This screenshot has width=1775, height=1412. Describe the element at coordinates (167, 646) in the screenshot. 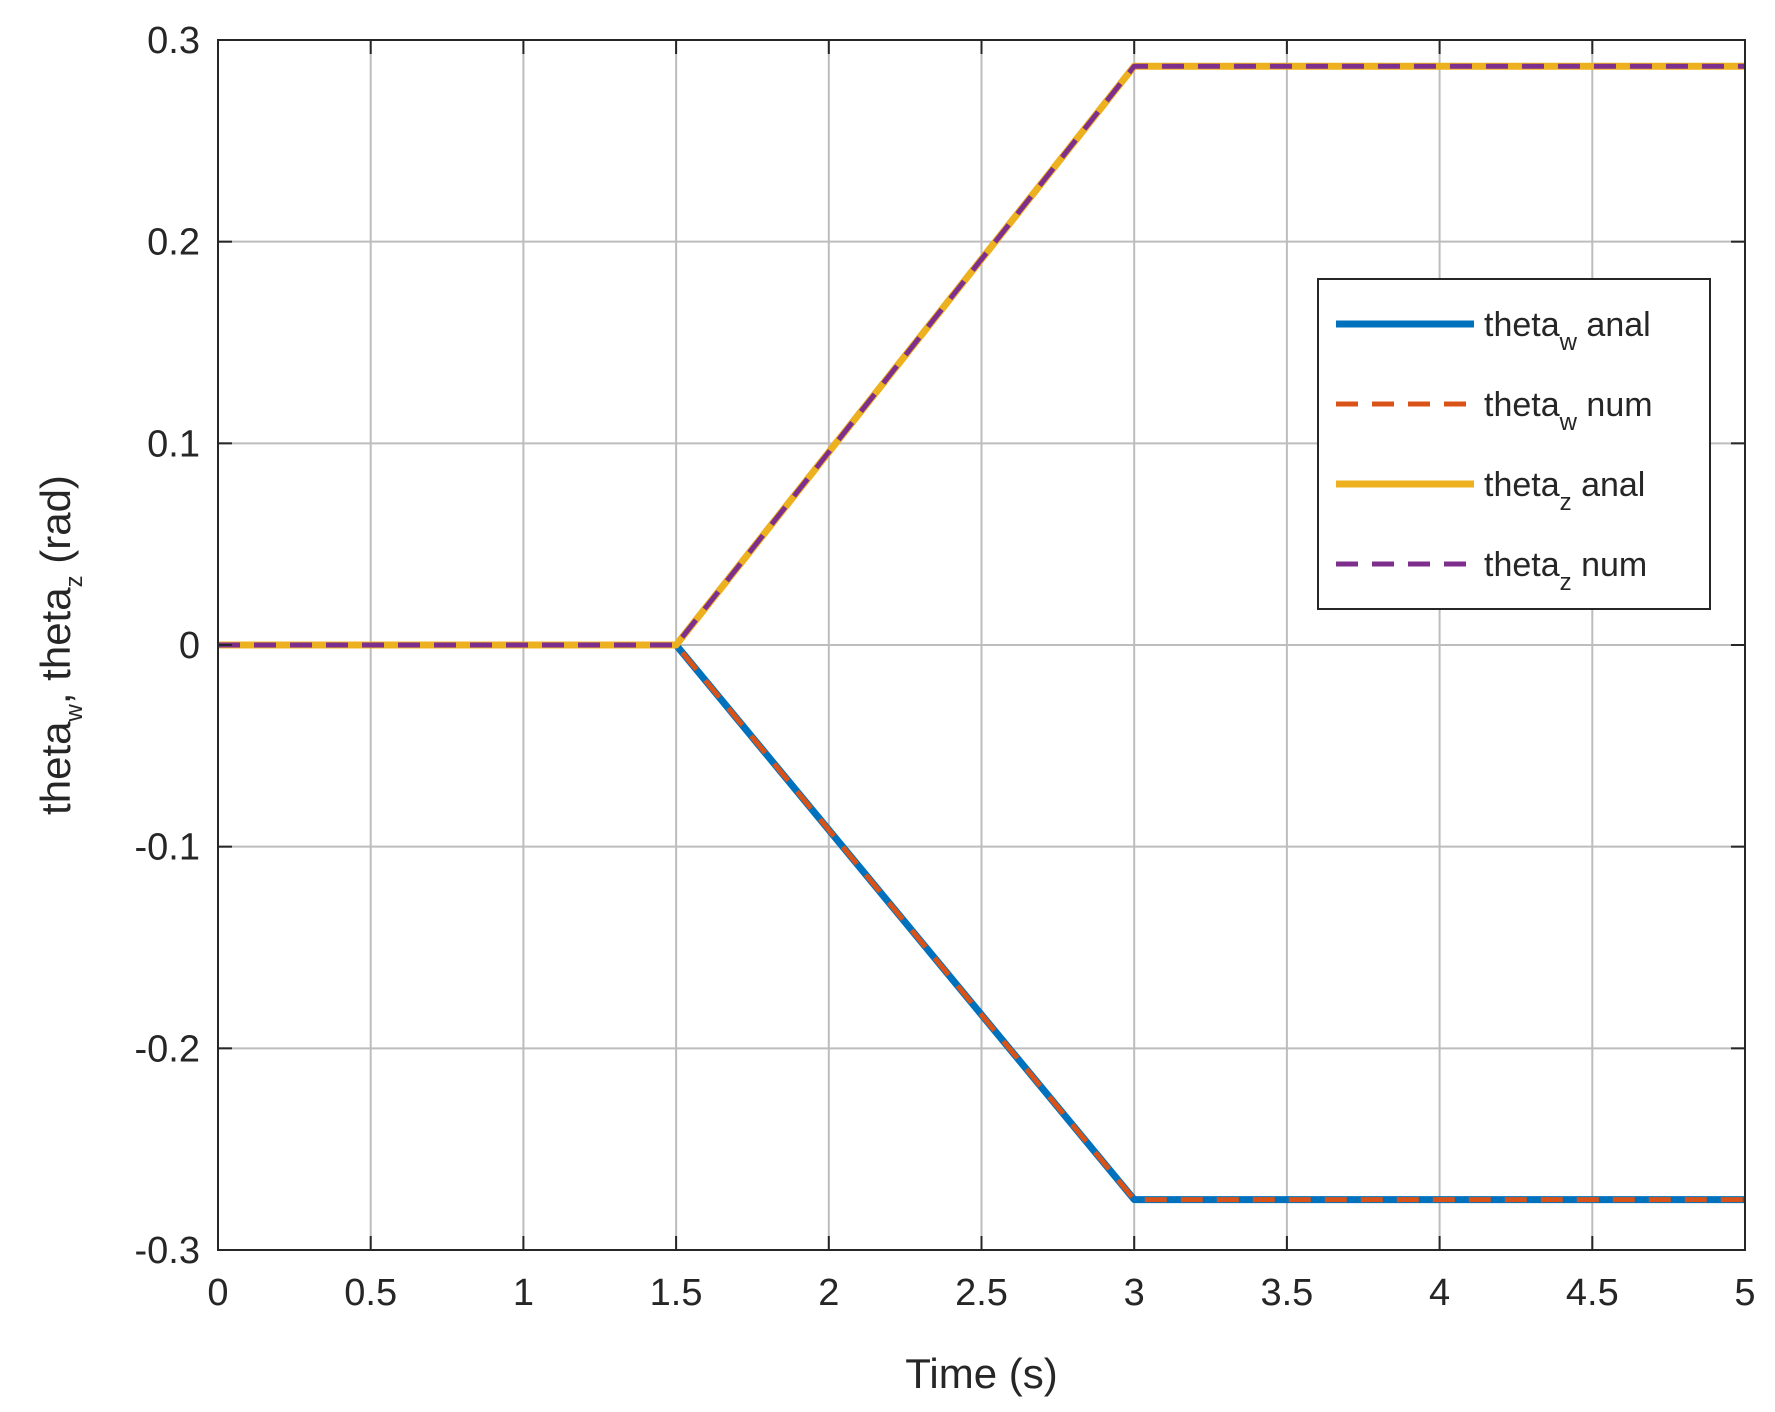

I see `y-tick-labels: -0.3 -0.2 -0.1 0 0.1 0.2 0.3` at that location.